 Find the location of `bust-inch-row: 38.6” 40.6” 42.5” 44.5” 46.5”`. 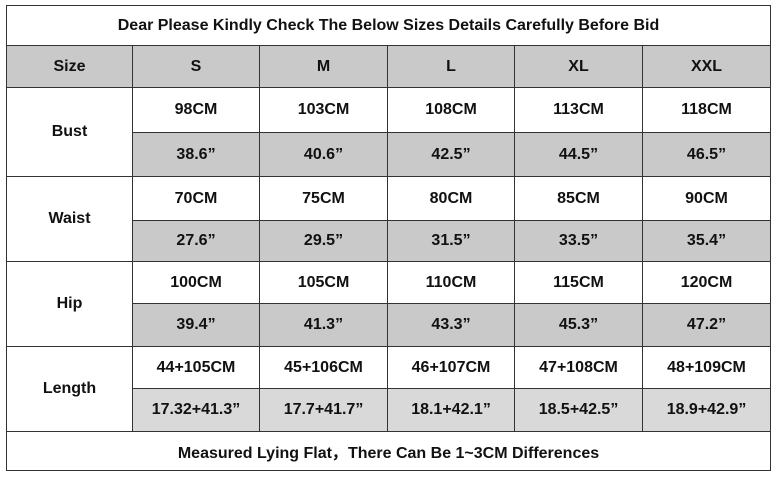

bust-inch-row: 38.6” 40.6” 42.5” 44.5” 46.5” is located at coordinates (389, 154).